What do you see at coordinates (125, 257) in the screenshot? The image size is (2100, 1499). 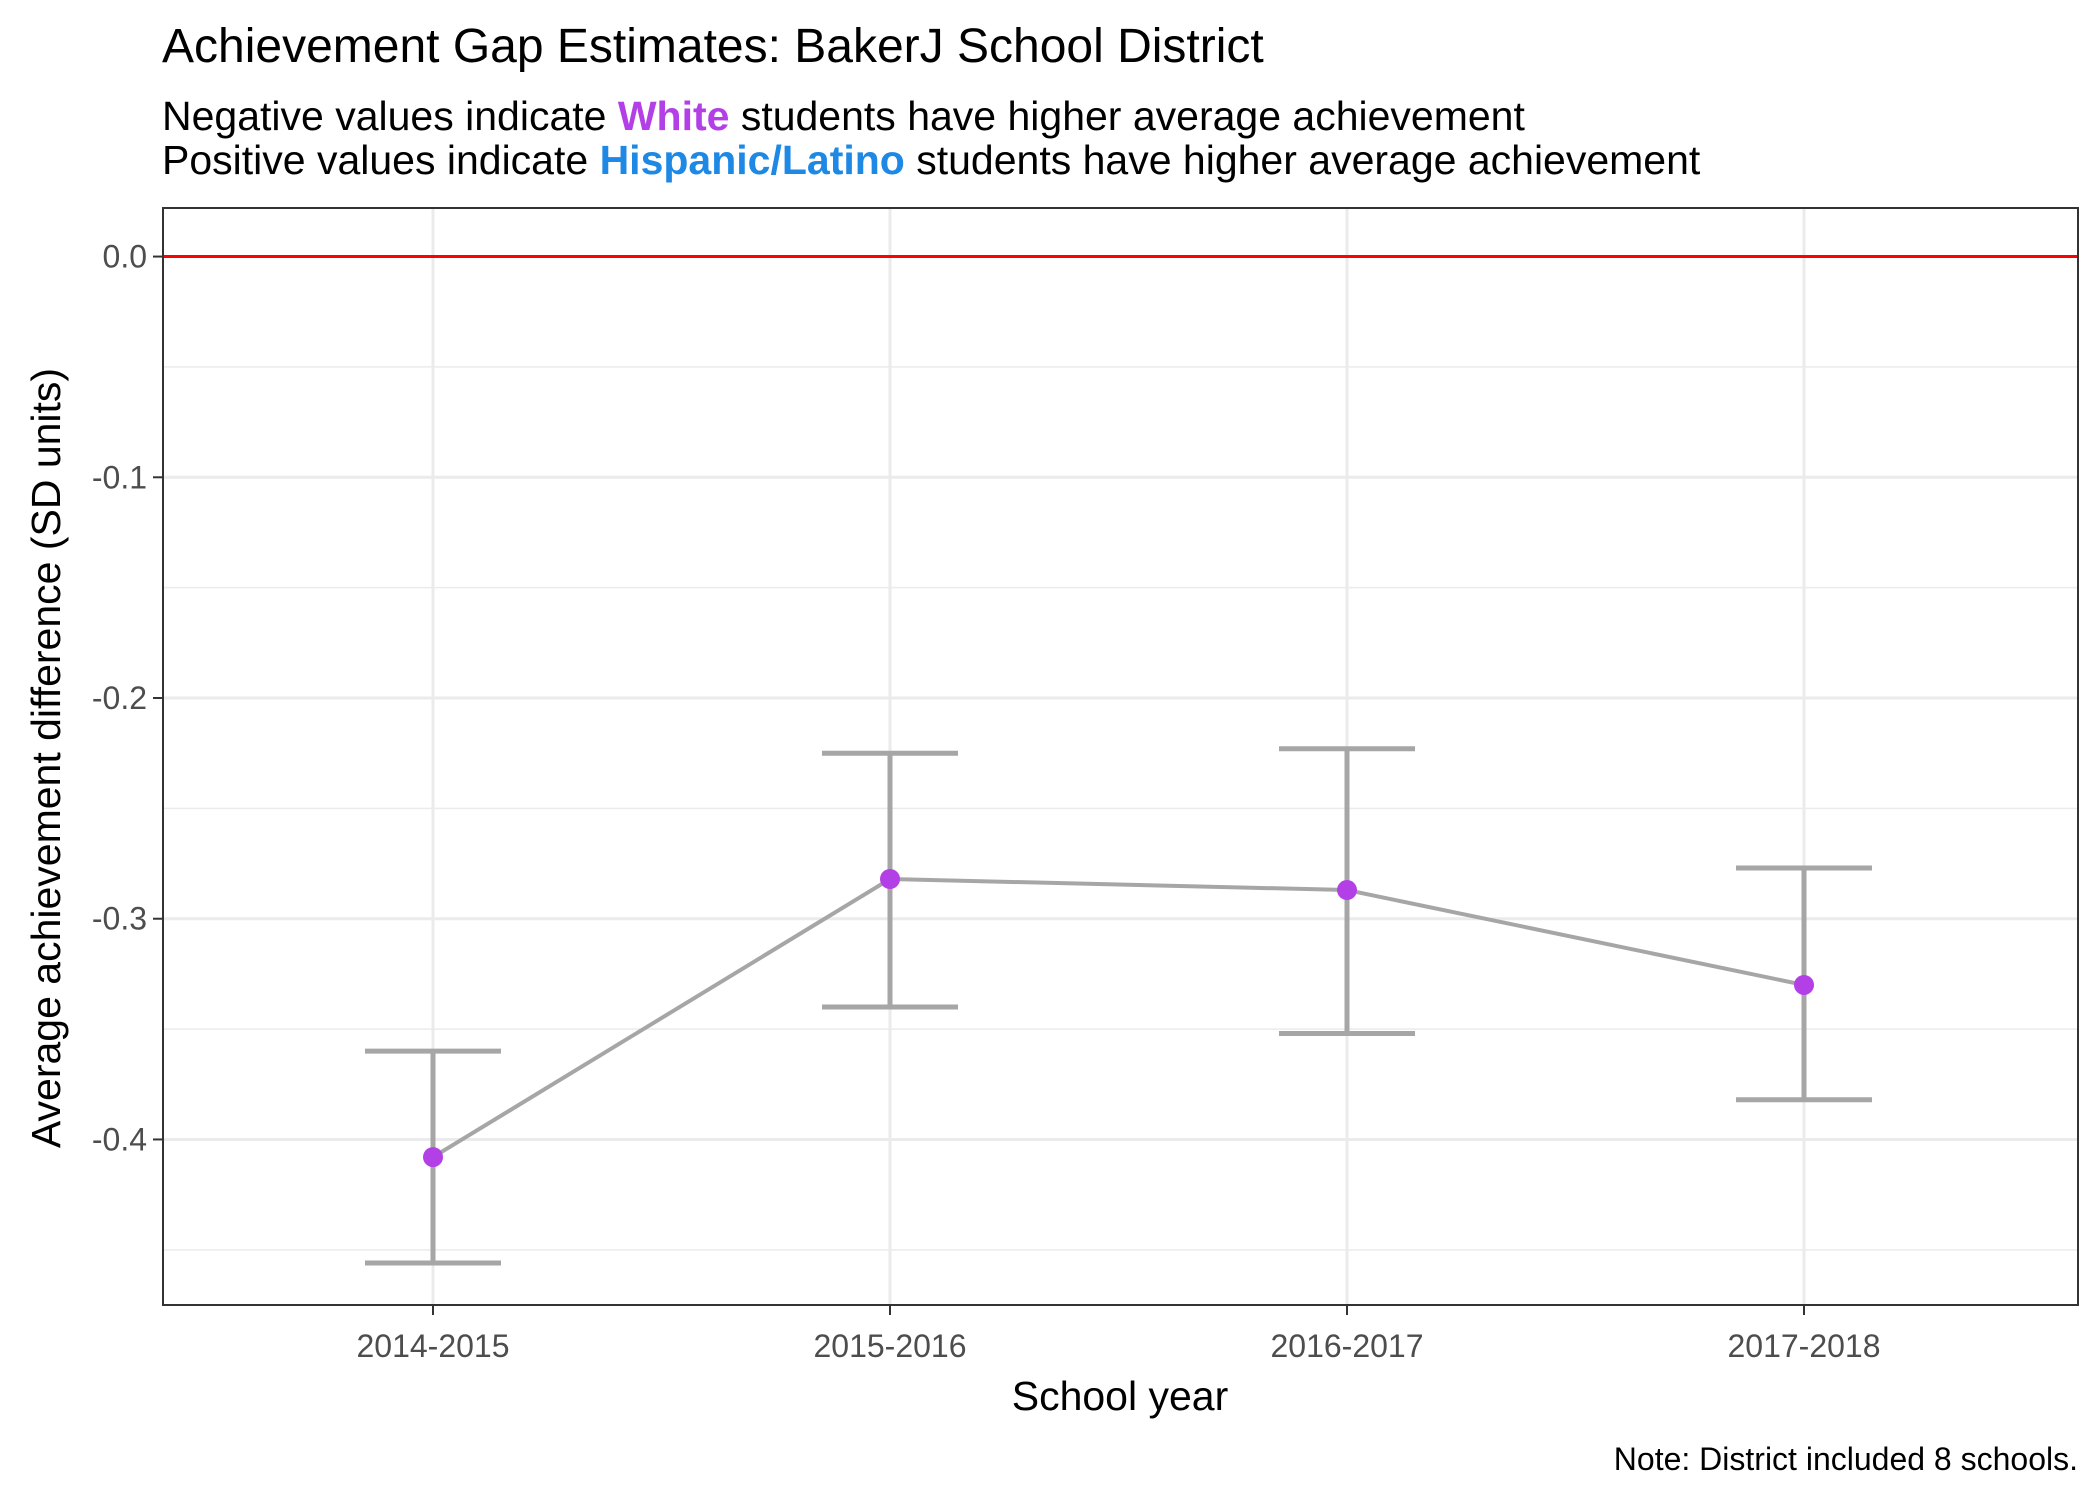 I see `y-tick-label: 0.0` at bounding box center [125, 257].